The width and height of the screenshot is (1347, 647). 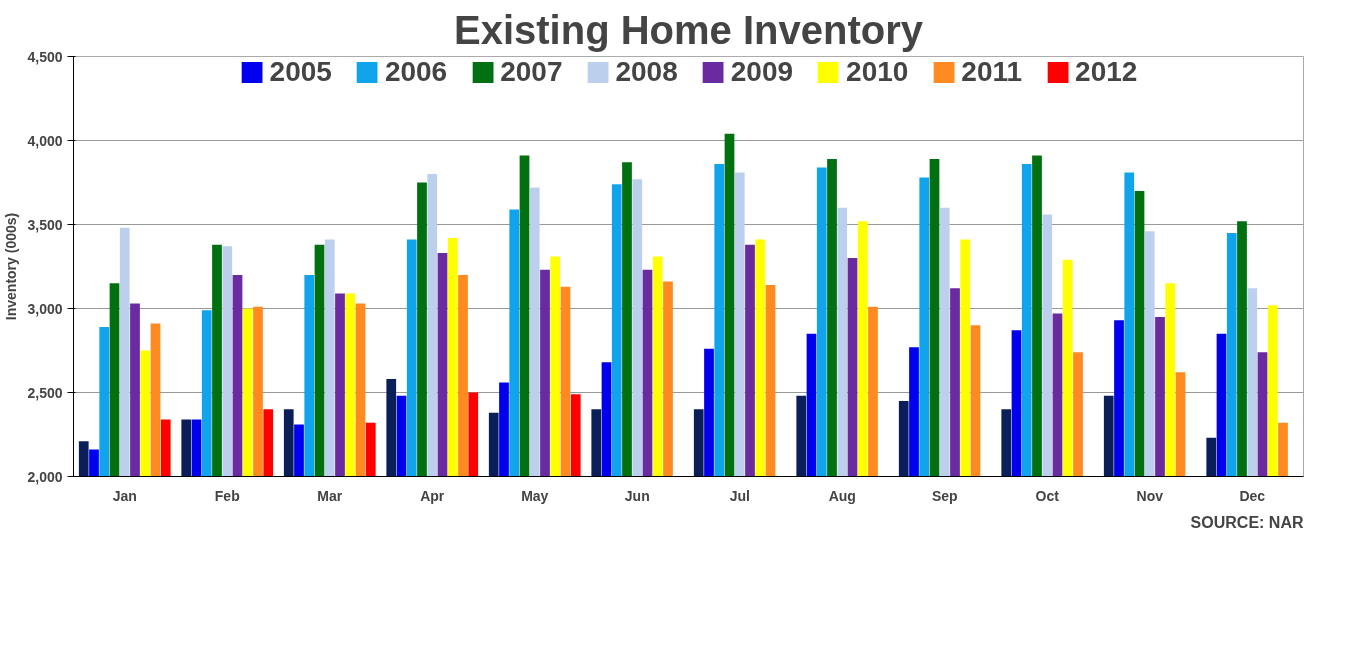 What do you see at coordinates (45, 308) in the screenshot?
I see `y-tick-label: 3,000` at bounding box center [45, 308].